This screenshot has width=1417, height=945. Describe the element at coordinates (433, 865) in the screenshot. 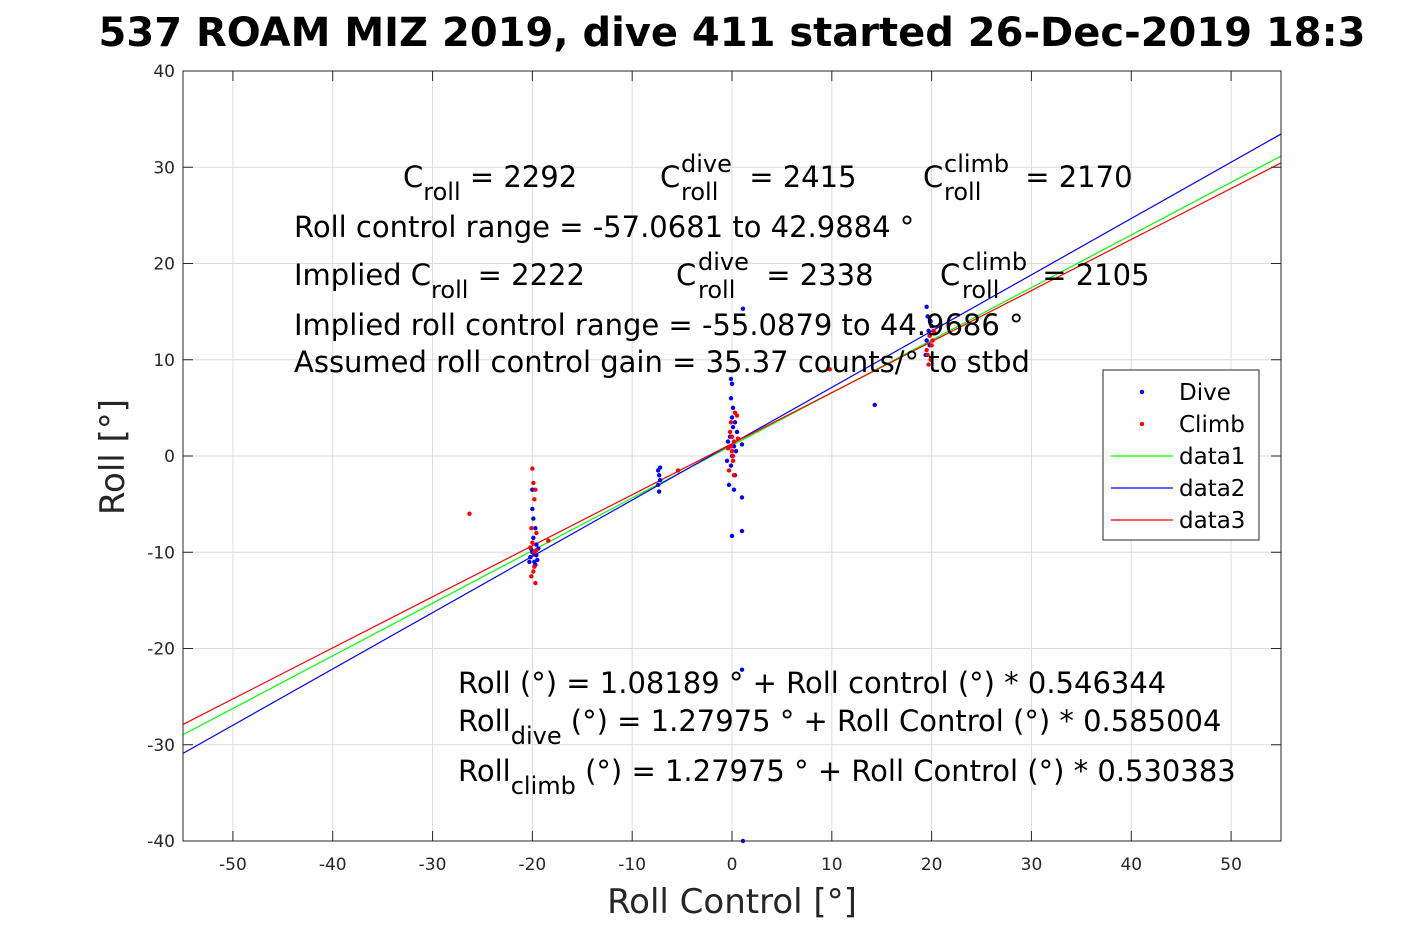

I see `x-tick-label: -30` at that location.